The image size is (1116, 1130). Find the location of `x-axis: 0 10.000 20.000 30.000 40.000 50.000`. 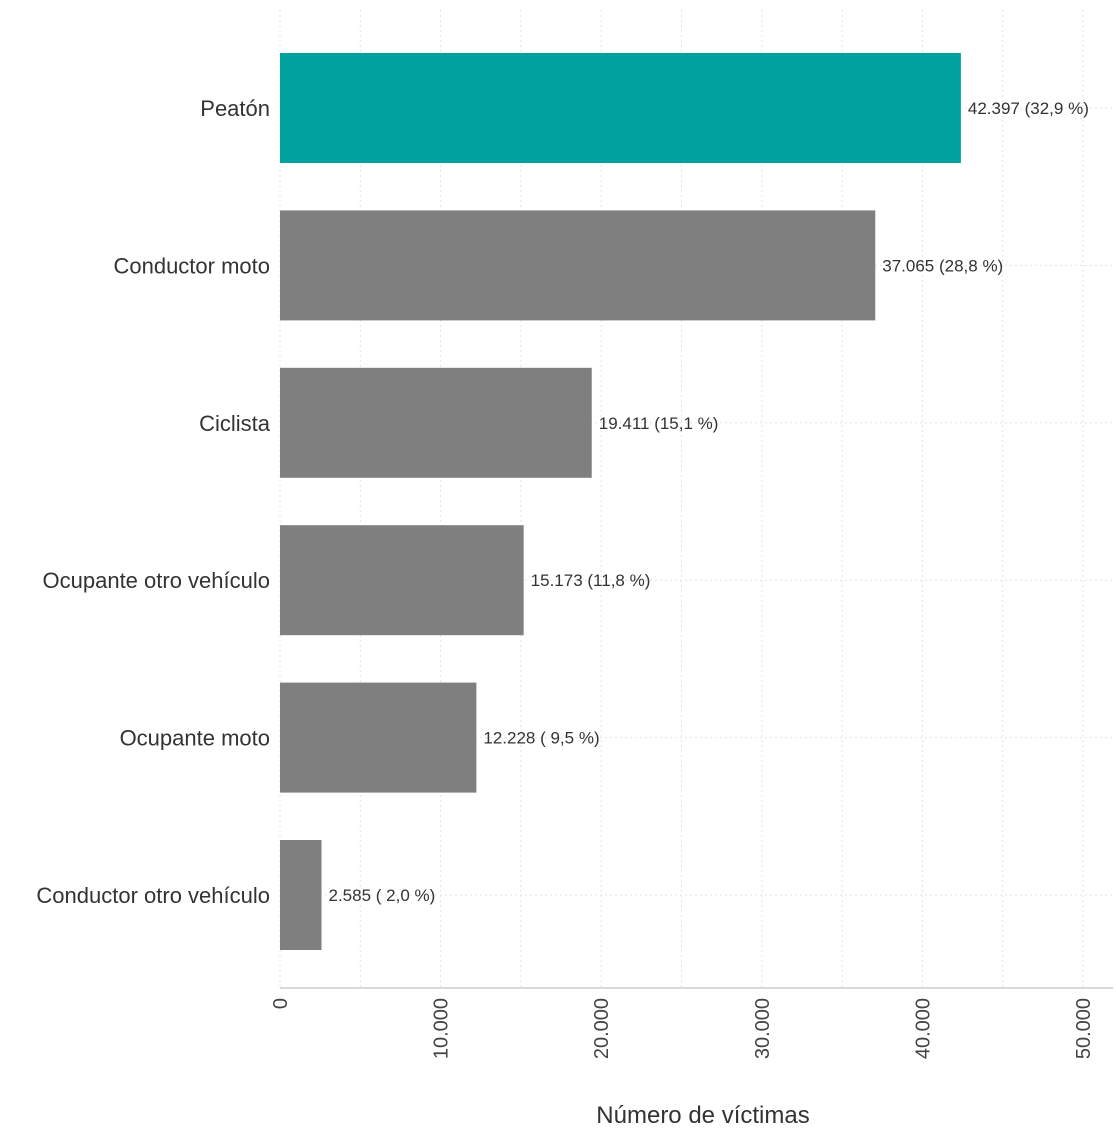

x-axis: 0 10.000 20.000 30.000 40.000 50.000 is located at coordinates (691, 1023).